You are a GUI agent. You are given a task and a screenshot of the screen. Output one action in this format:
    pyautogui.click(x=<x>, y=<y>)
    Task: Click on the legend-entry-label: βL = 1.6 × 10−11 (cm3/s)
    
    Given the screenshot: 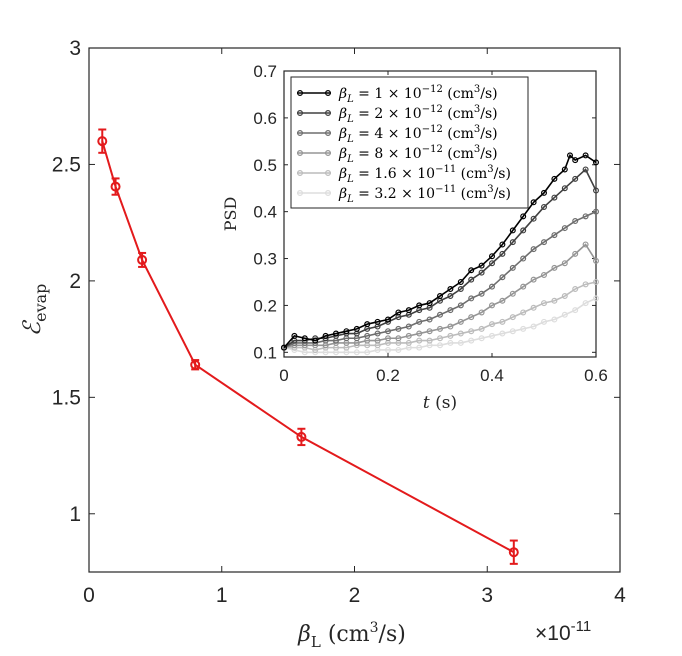 What is the action you would take?
    pyautogui.click(x=424, y=174)
    